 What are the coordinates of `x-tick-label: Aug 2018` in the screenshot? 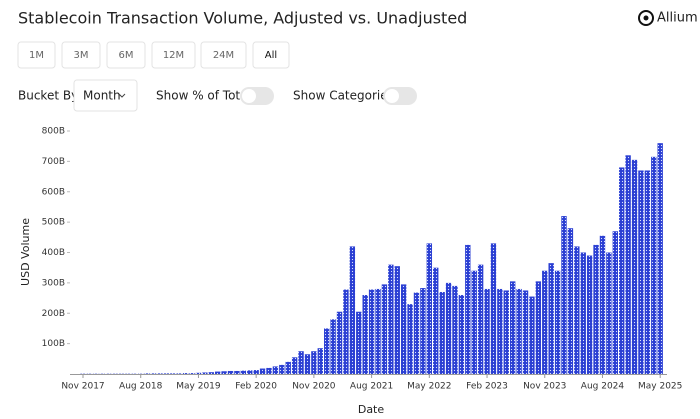 It's located at (141, 387).